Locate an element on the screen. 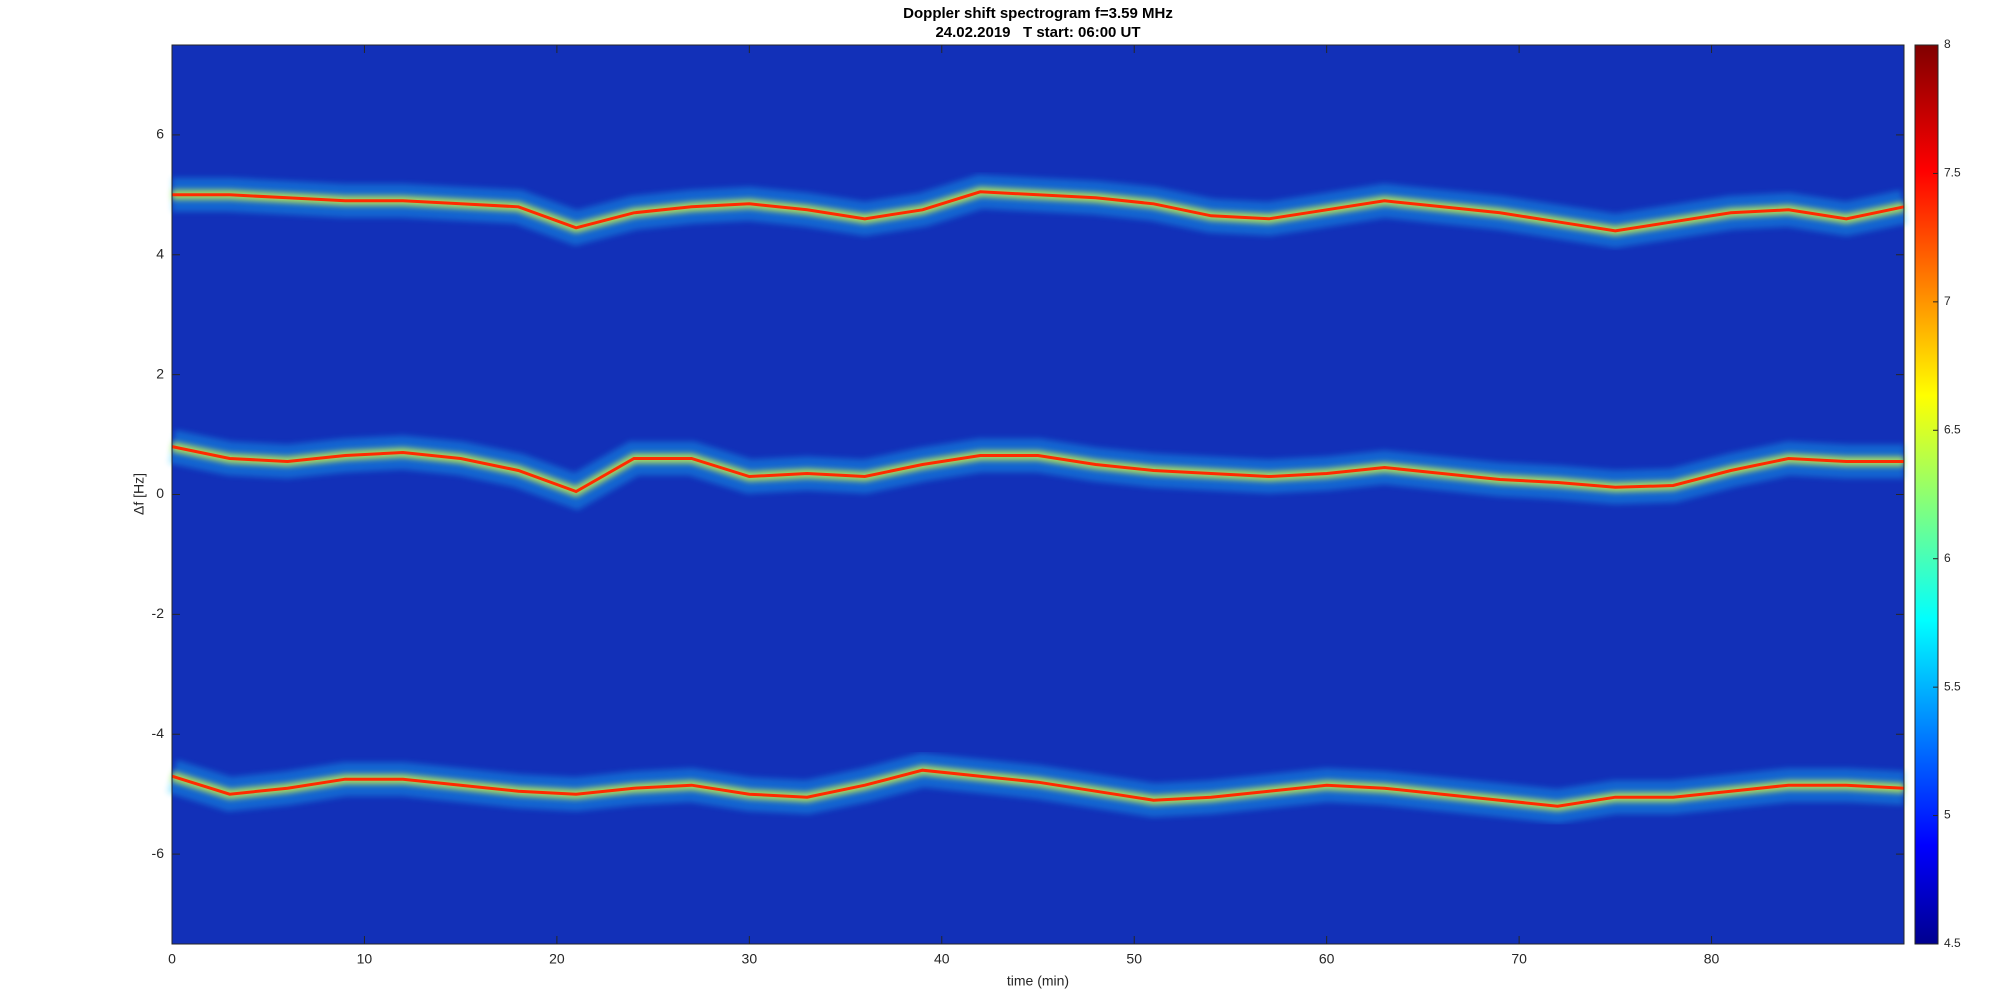  colorbar-tick-label: 7 is located at coordinates (1947, 301).